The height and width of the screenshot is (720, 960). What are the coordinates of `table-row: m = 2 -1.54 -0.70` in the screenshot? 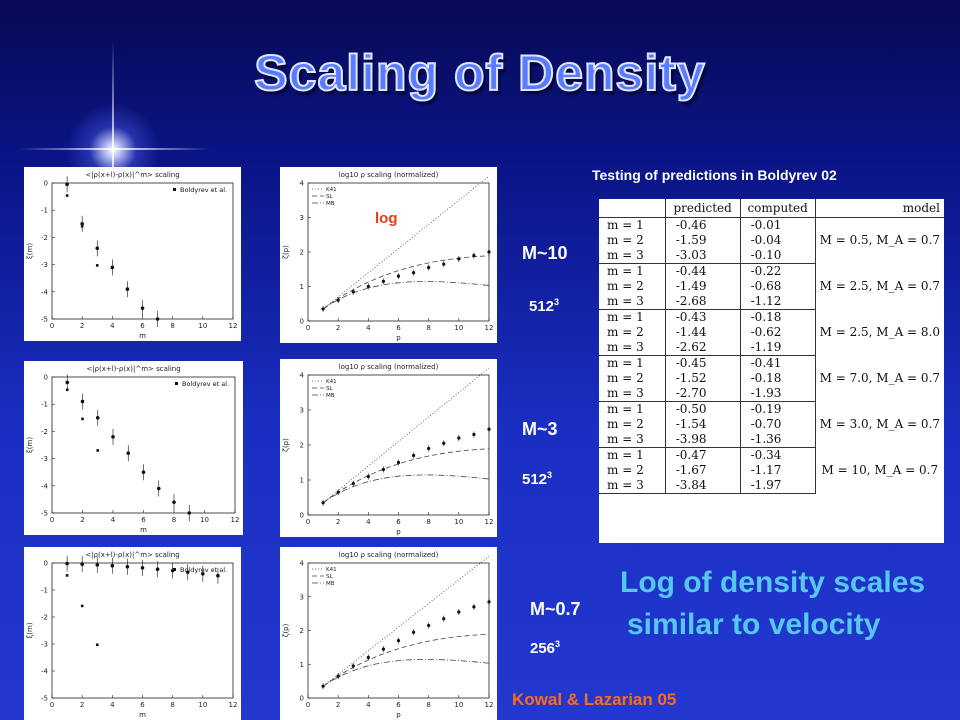 It's located at (771, 424).